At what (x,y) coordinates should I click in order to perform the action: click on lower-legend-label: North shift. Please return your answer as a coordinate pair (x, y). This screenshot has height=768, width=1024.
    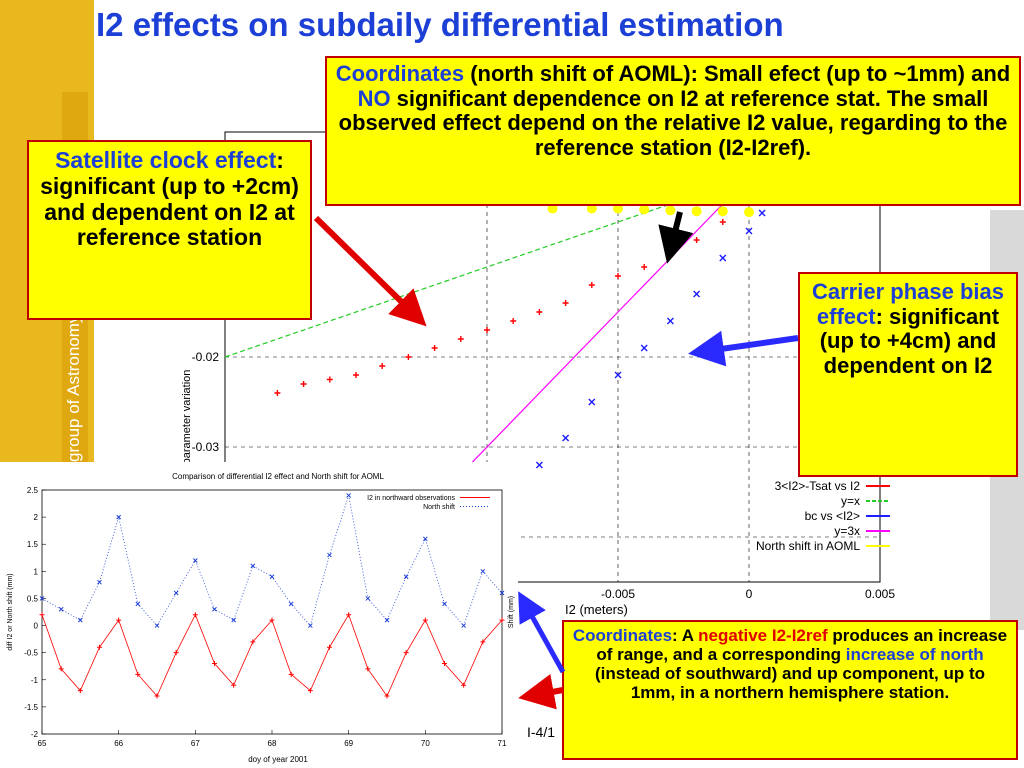
    Looking at the image, I should click on (439, 507).